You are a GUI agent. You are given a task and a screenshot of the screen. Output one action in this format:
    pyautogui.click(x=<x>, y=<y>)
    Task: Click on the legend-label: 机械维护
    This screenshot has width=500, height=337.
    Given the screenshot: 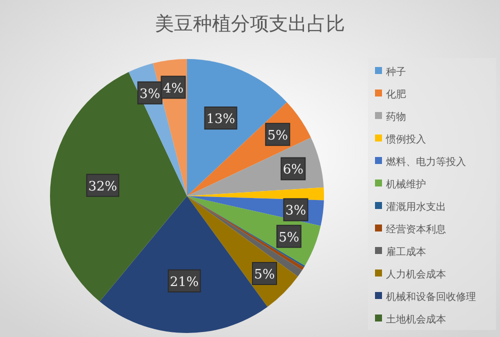 What is the action you would take?
    pyautogui.click(x=406, y=184)
    